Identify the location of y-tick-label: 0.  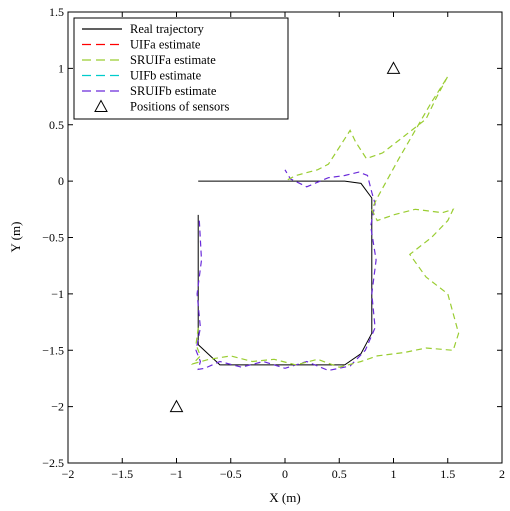
(61, 181).